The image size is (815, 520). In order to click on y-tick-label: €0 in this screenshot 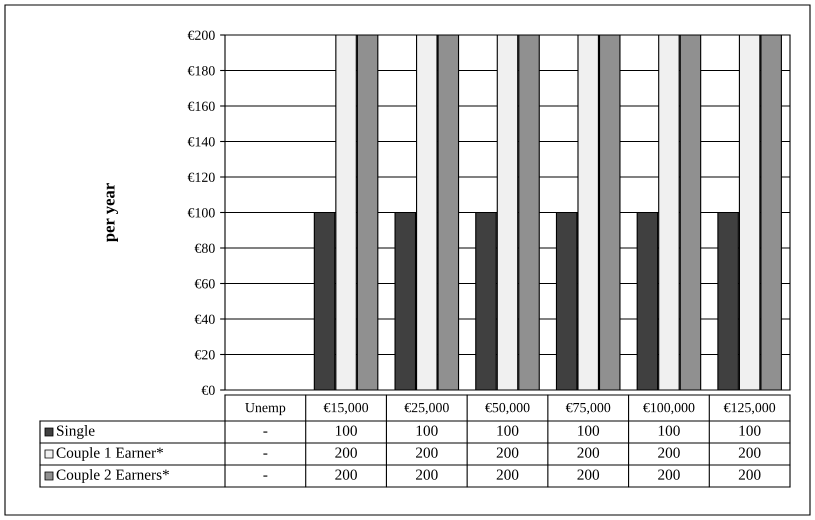, I will do `click(208, 390)`.